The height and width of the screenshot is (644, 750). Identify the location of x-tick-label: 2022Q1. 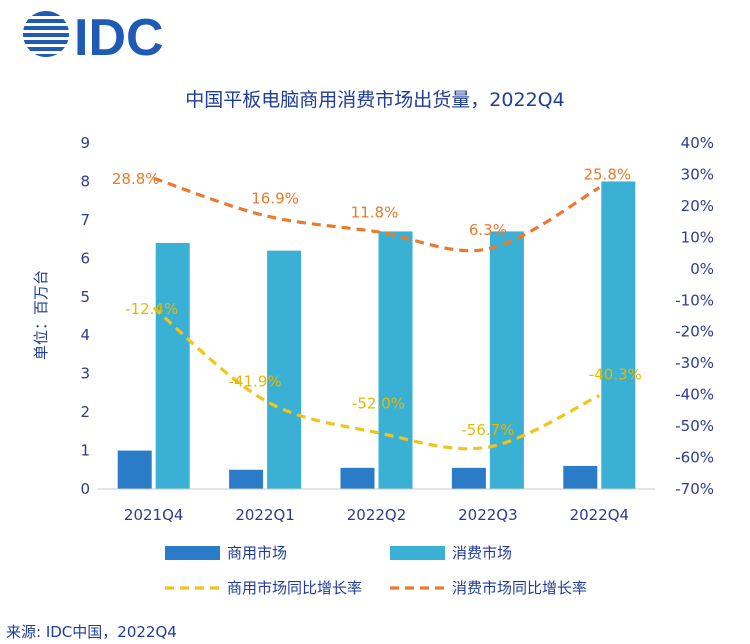
(265, 515).